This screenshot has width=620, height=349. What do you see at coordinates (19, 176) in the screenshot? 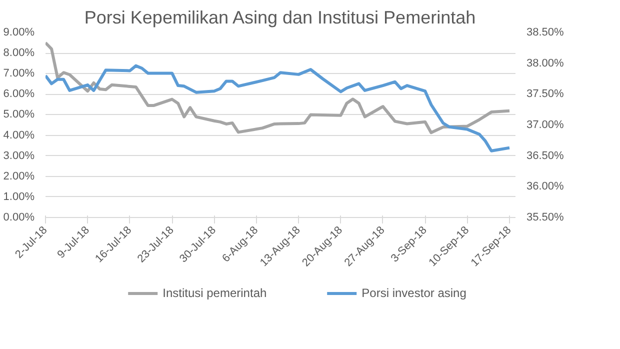
I see `y-tick-label: 2.00%` at bounding box center [19, 176].